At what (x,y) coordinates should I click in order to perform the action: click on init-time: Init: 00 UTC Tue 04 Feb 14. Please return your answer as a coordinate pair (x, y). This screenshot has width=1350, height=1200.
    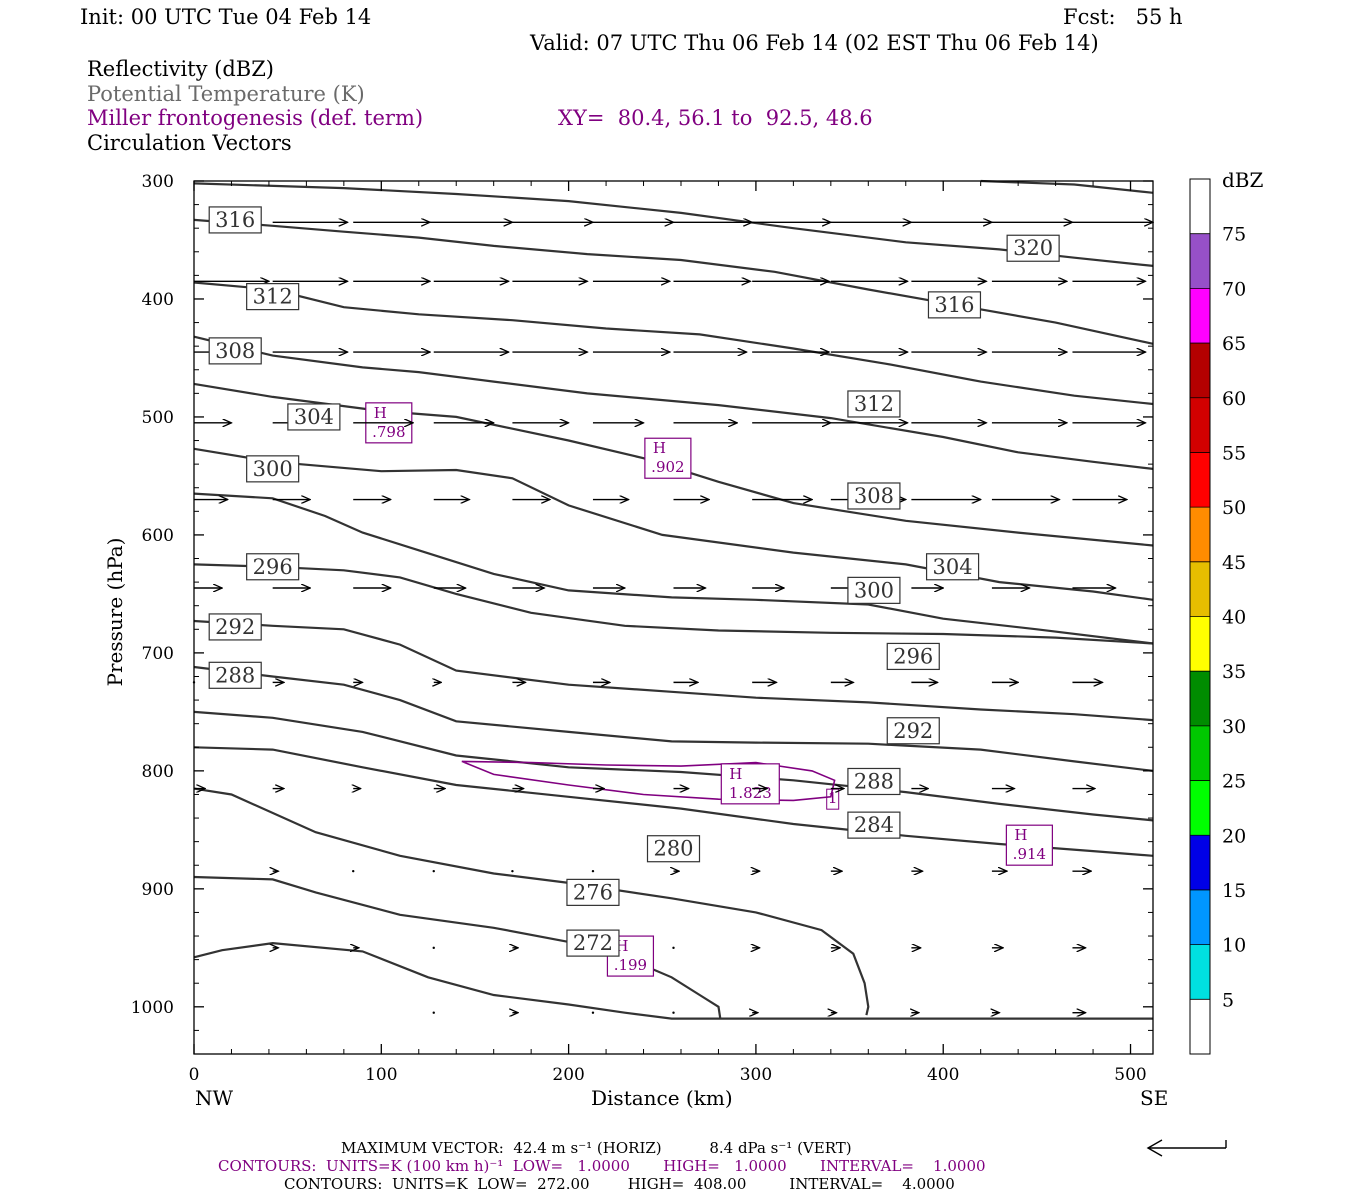
    Looking at the image, I should click on (226, 17).